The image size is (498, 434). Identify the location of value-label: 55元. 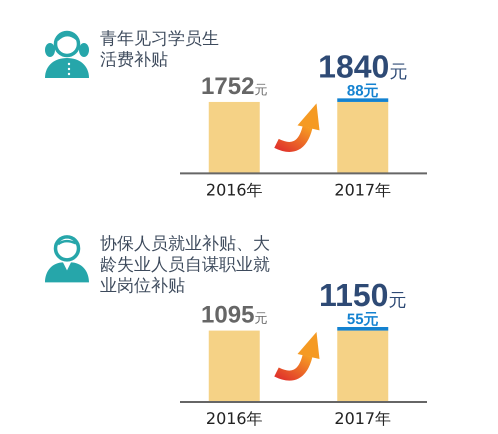
(362, 319).